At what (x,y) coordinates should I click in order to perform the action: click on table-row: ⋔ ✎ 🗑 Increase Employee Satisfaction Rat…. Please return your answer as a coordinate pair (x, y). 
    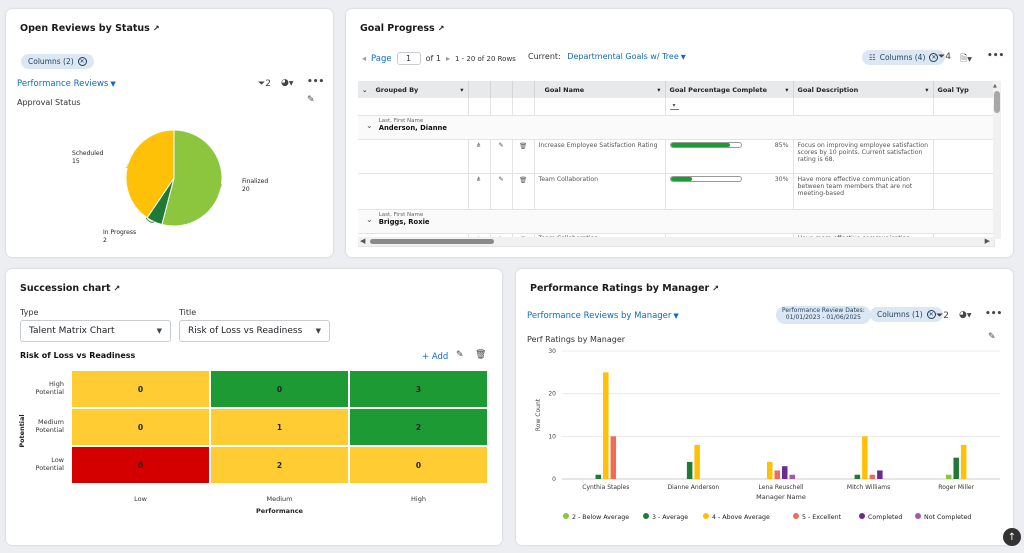
    Looking at the image, I should click on (676, 156).